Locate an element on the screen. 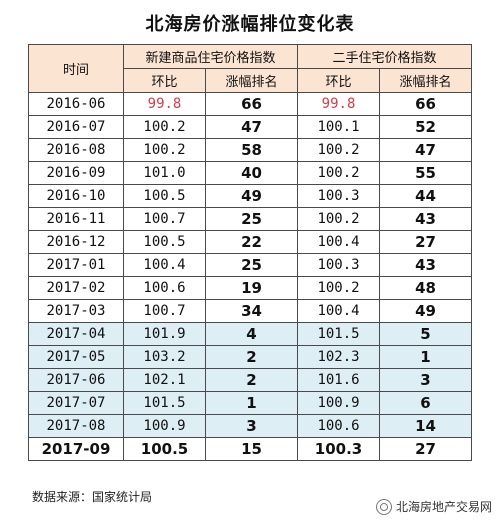 Image resolution: width=500 pixels, height=524 pixels. used-mom-cell: 101.5 is located at coordinates (339, 334).